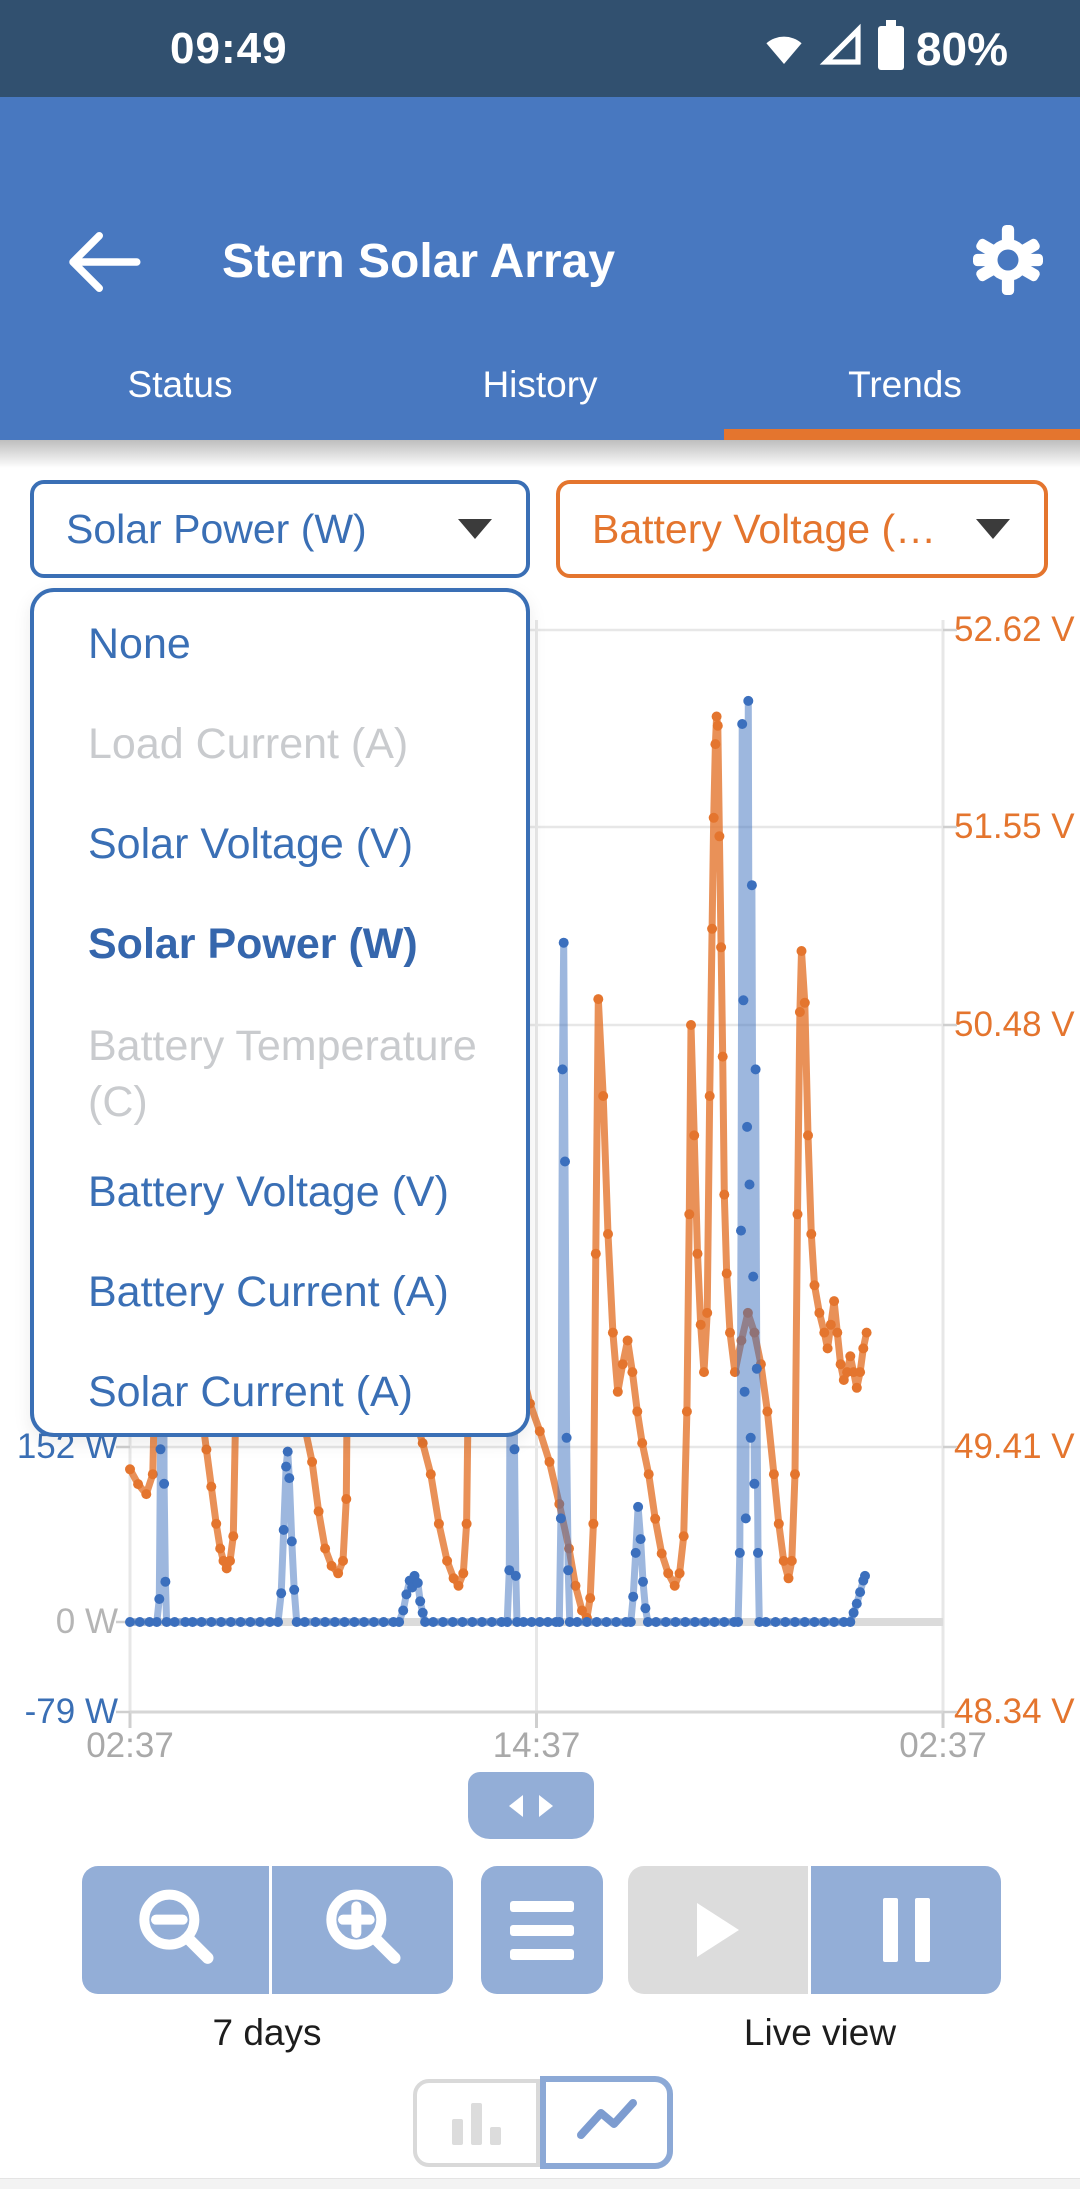 Image resolution: width=1080 pixels, height=2189 pixels. Describe the element at coordinates (542, 1930) in the screenshot. I see `range-menu-button` at that location.